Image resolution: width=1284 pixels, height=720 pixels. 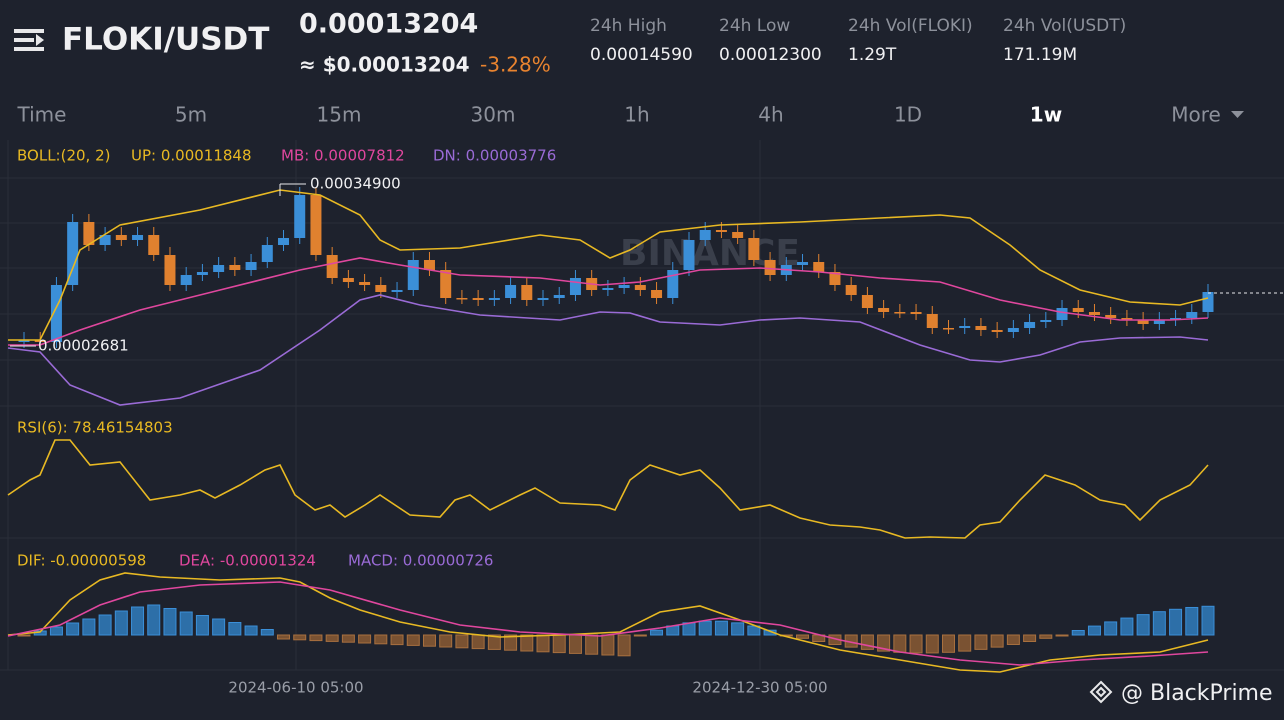 I want to click on boll-mb-line, so click(x=608, y=301).